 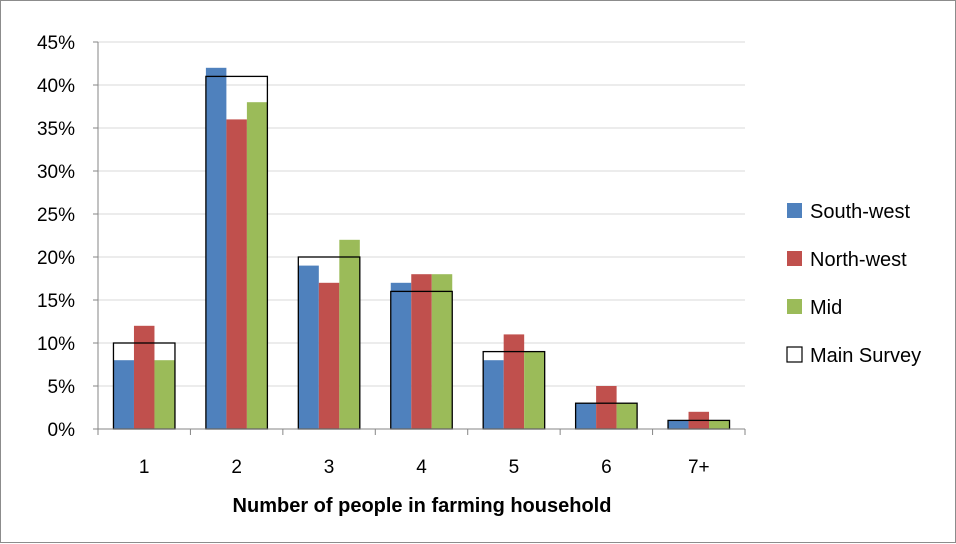 What do you see at coordinates (606, 467) in the screenshot?
I see `x-tick-label: 6` at bounding box center [606, 467].